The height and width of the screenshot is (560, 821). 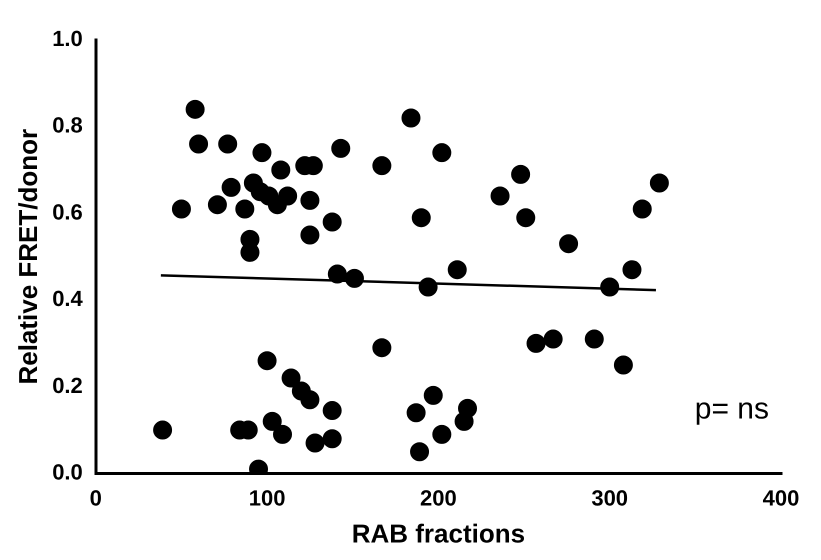 What do you see at coordinates (68, 299) in the screenshot?
I see `y-tick-label: 0.4` at bounding box center [68, 299].